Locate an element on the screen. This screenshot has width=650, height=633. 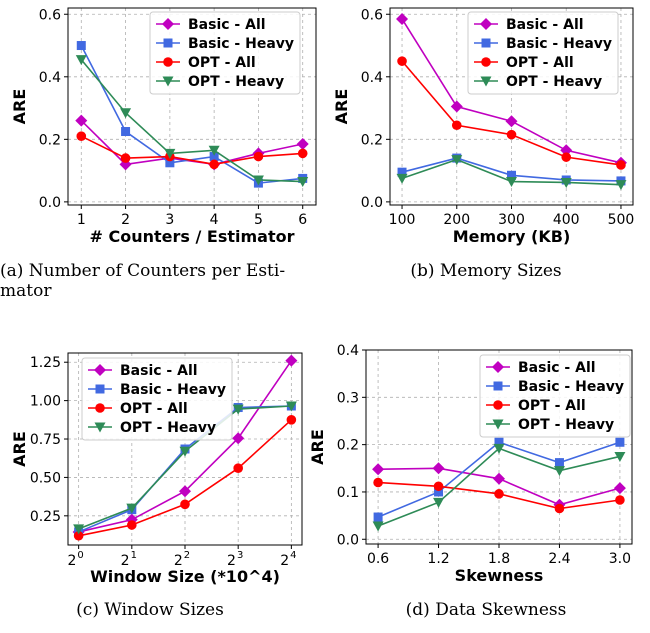
y-tick-label: 0.1 is located at coordinates (348, 493).